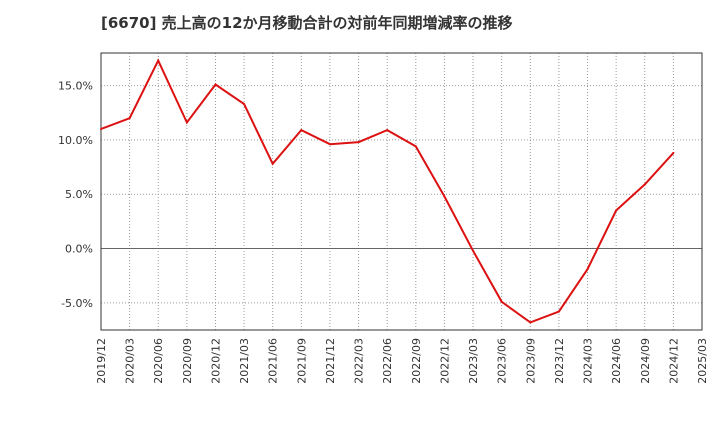 The image size is (720, 440). What do you see at coordinates (588, 361) in the screenshot?
I see `x-tick-label: 2024/03` at bounding box center [588, 361].